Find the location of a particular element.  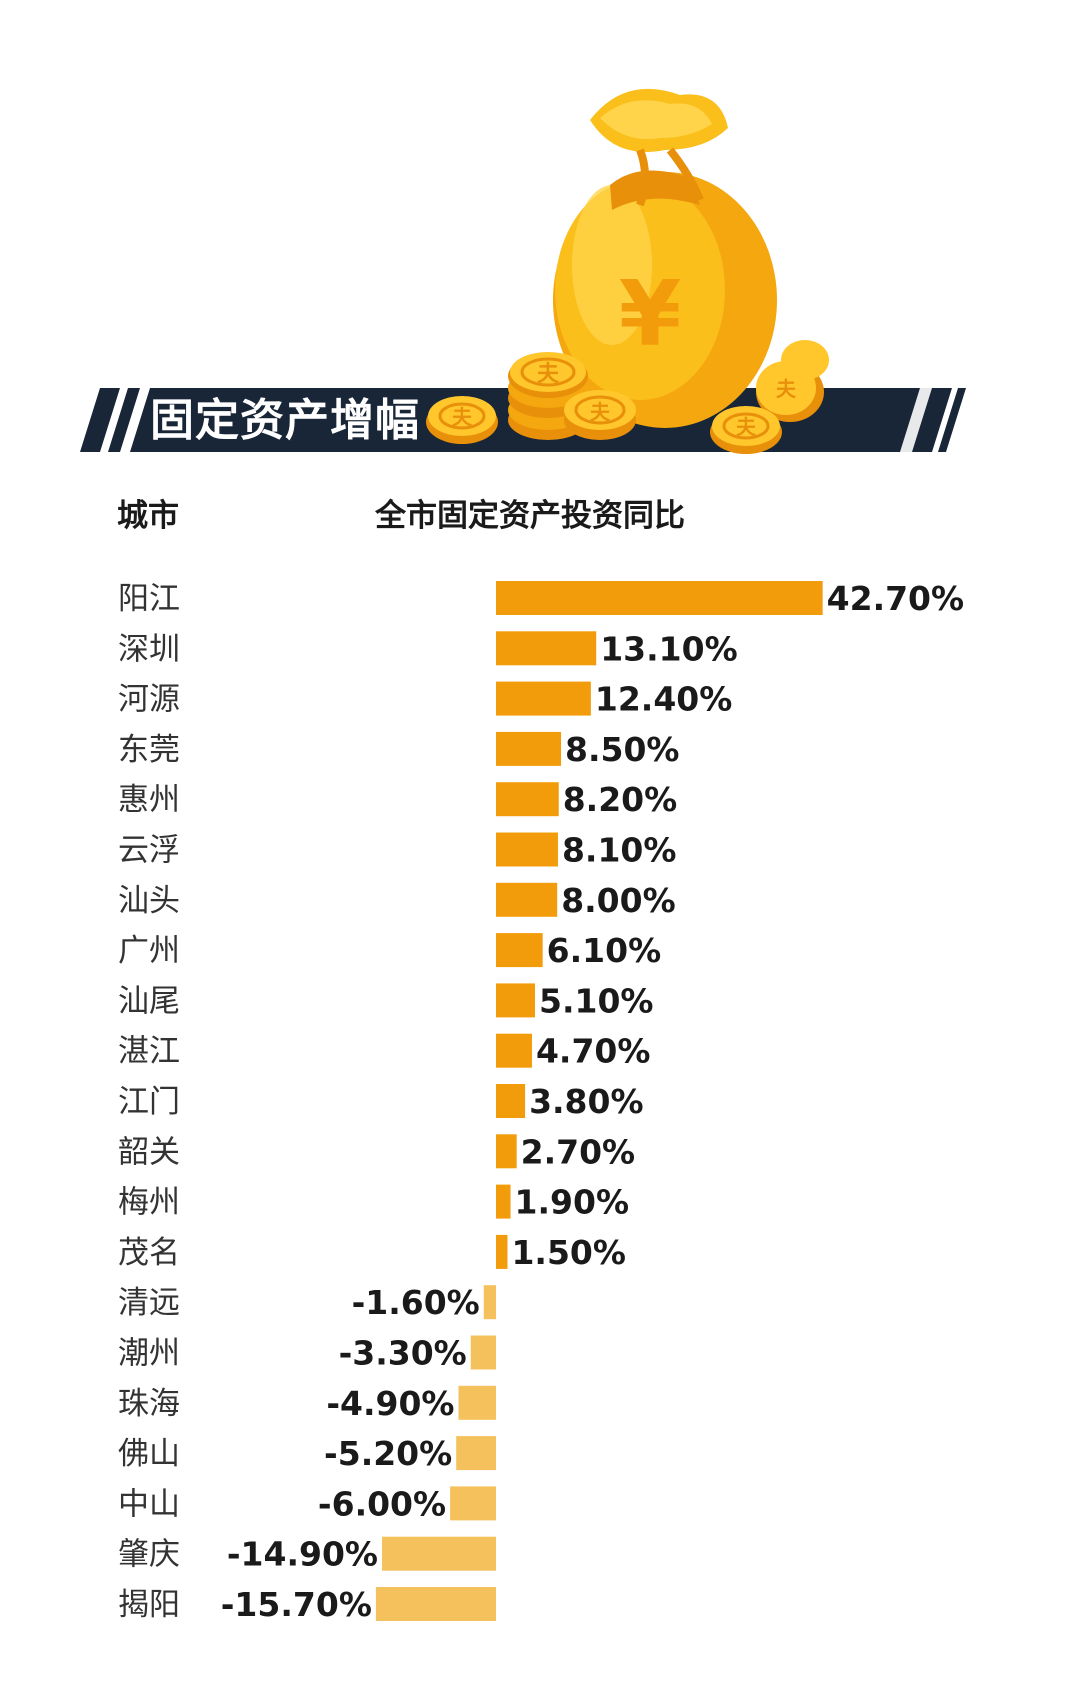

data-label: 1.90% is located at coordinates (572, 1202).